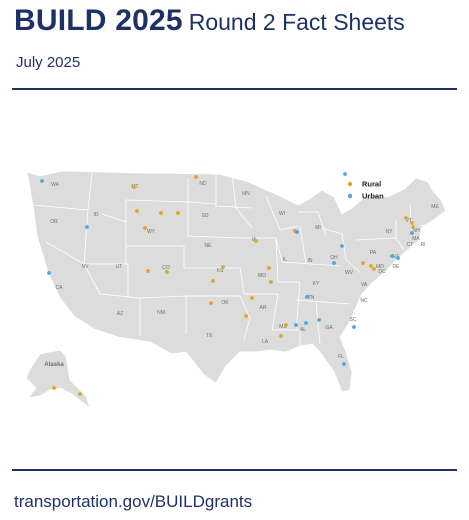 This screenshot has width=469, height=520. Describe the element at coordinates (373, 196) in the screenshot. I see `legend-urban-label: Urban` at that location.